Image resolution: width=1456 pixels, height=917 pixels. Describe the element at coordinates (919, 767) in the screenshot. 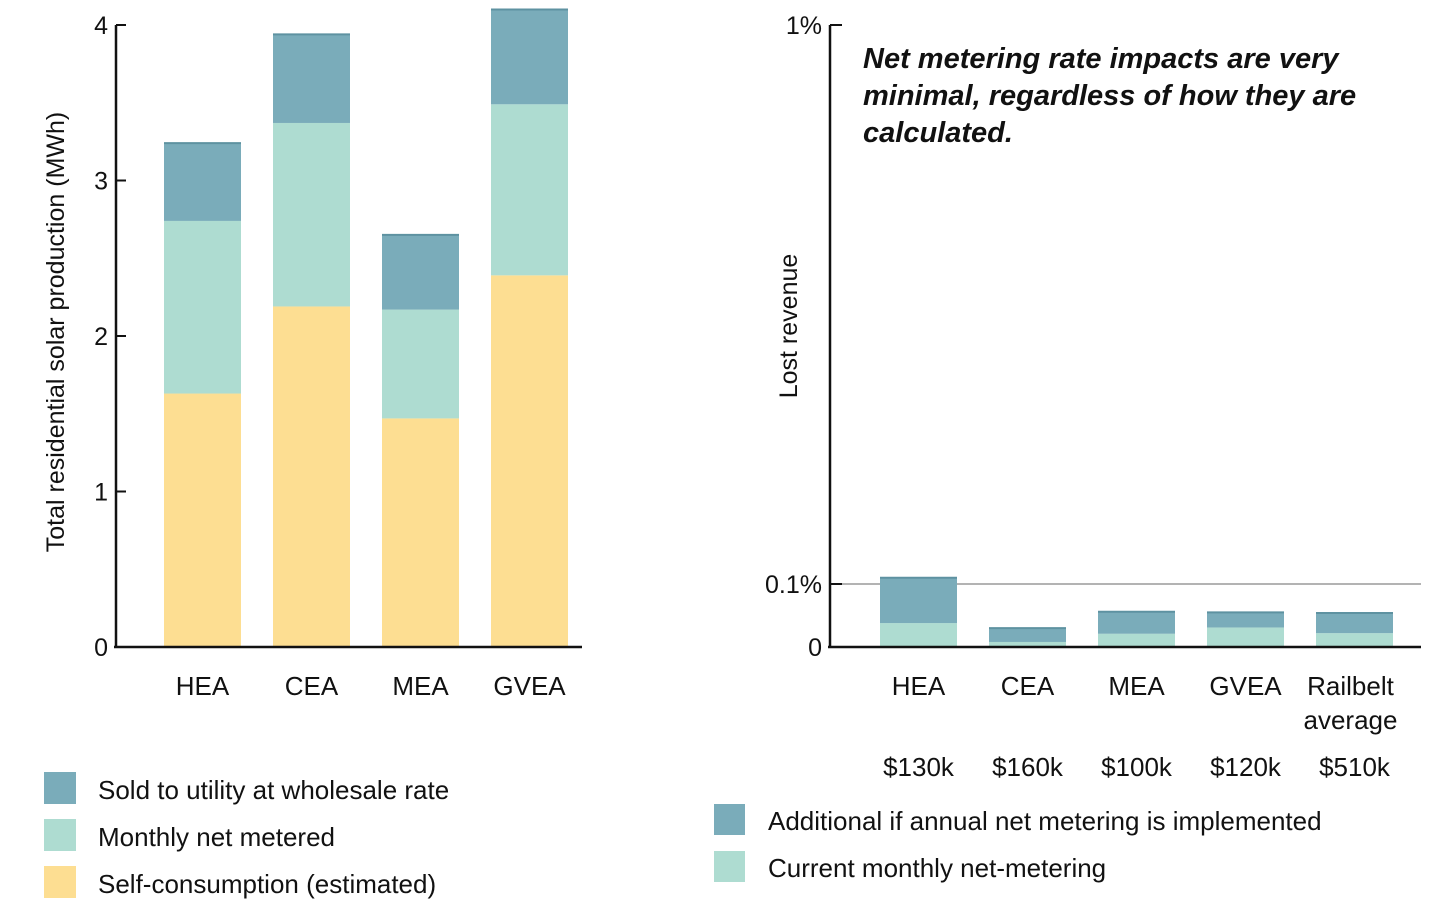

I see `cost-label-0: $130k` at that location.